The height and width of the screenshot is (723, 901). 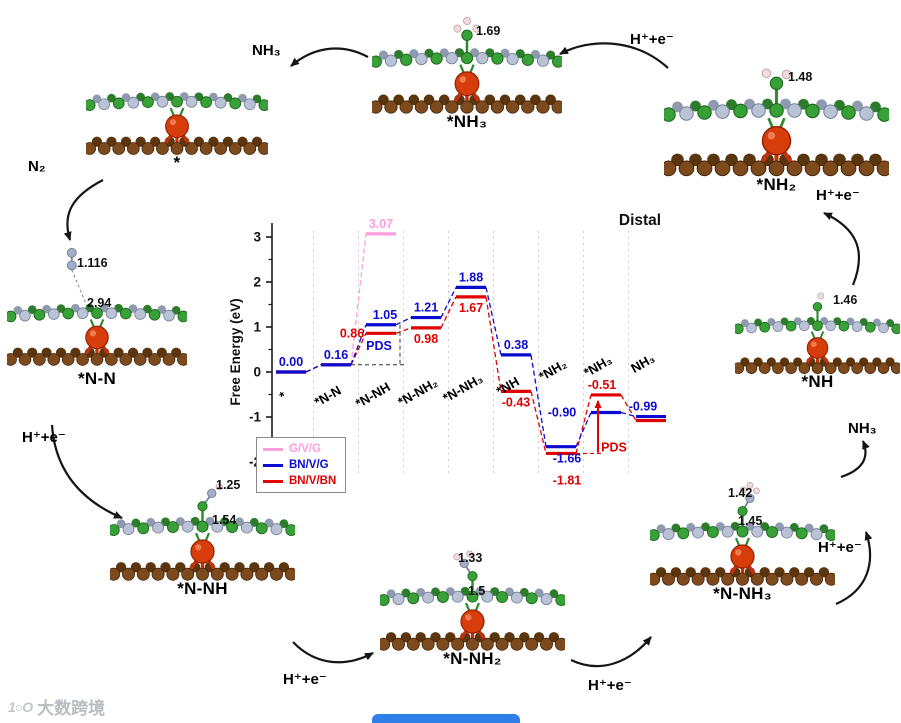 What do you see at coordinates (742, 534) in the screenshot?
I see `molecule-n-nh3` at bounding box center [742, 534].